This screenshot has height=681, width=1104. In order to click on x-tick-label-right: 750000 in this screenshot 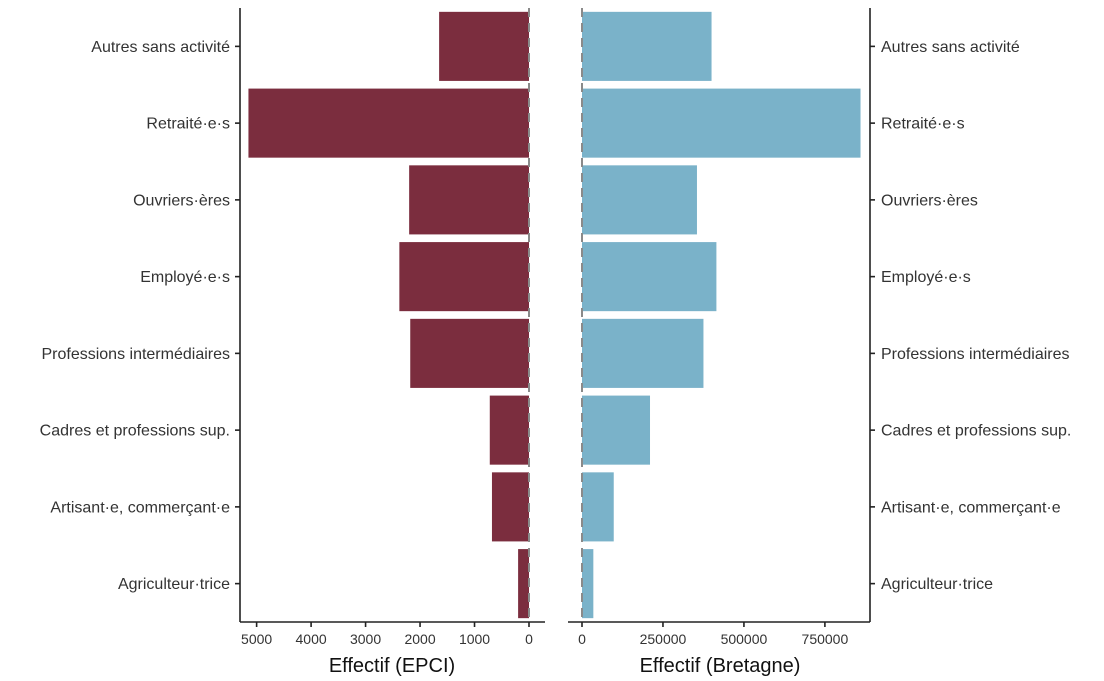, I will do `click(825, 639)`.